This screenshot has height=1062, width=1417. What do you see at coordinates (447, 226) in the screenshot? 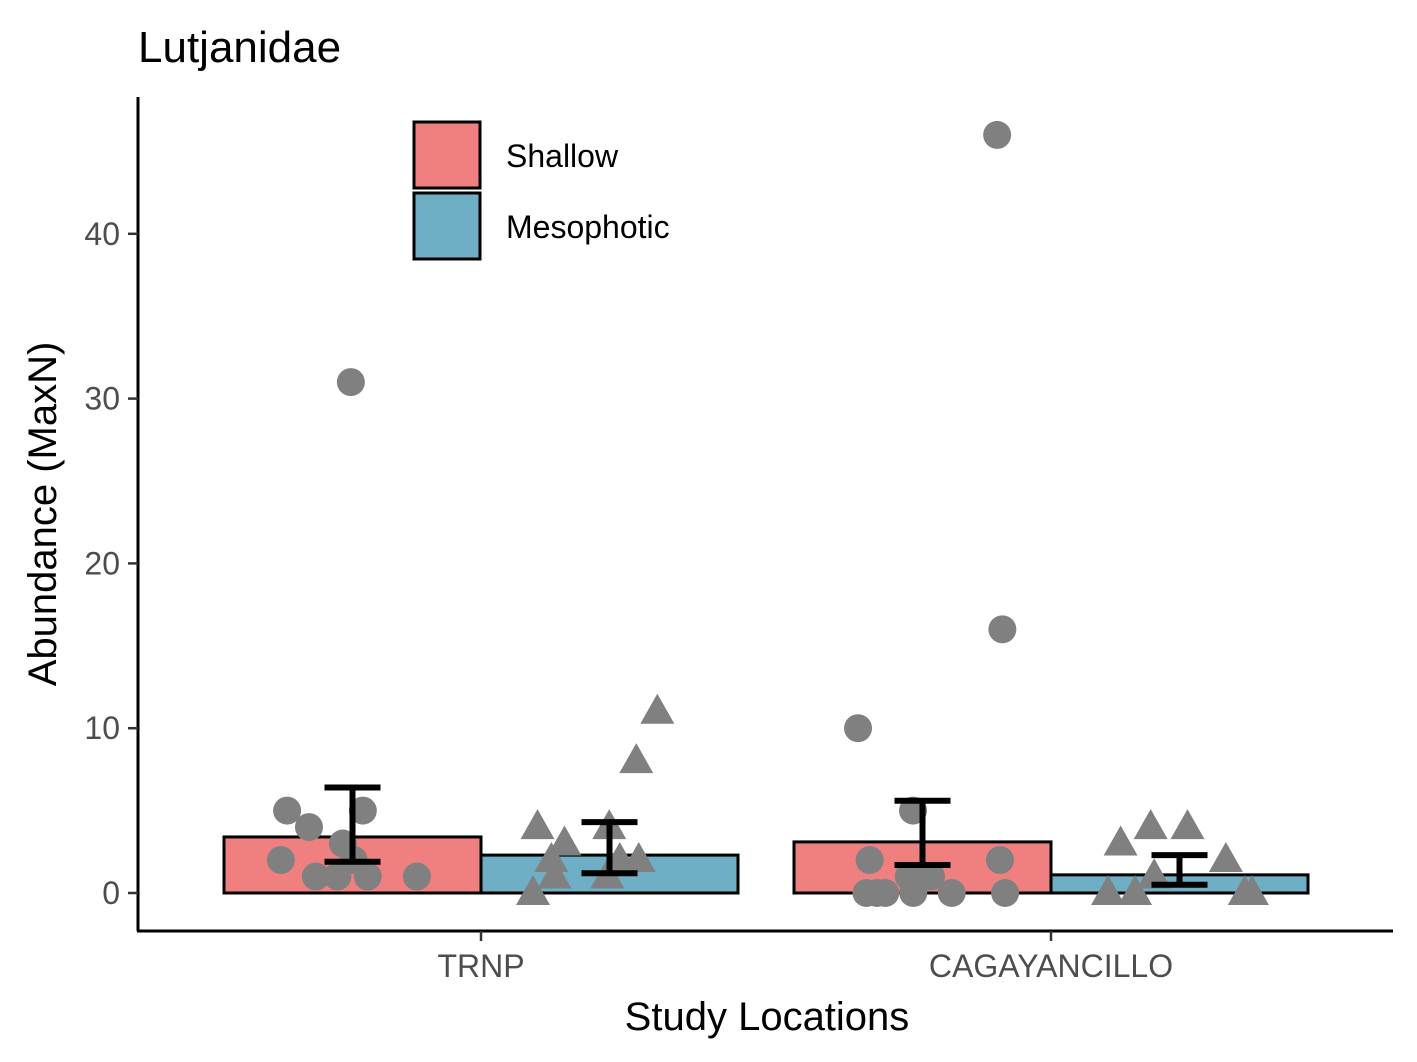
I see `legend-swatch-mesophotic` at bounding box center [447, 226].